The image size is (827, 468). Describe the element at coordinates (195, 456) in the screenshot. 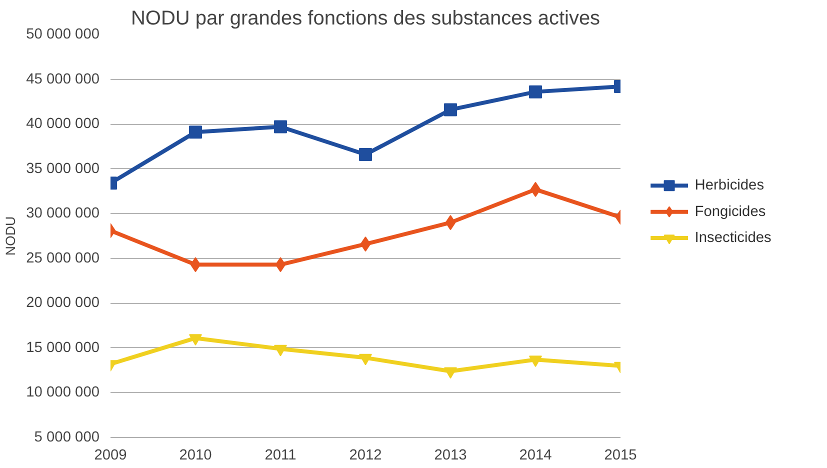

I see `x-tick-label: 2010` at that location.